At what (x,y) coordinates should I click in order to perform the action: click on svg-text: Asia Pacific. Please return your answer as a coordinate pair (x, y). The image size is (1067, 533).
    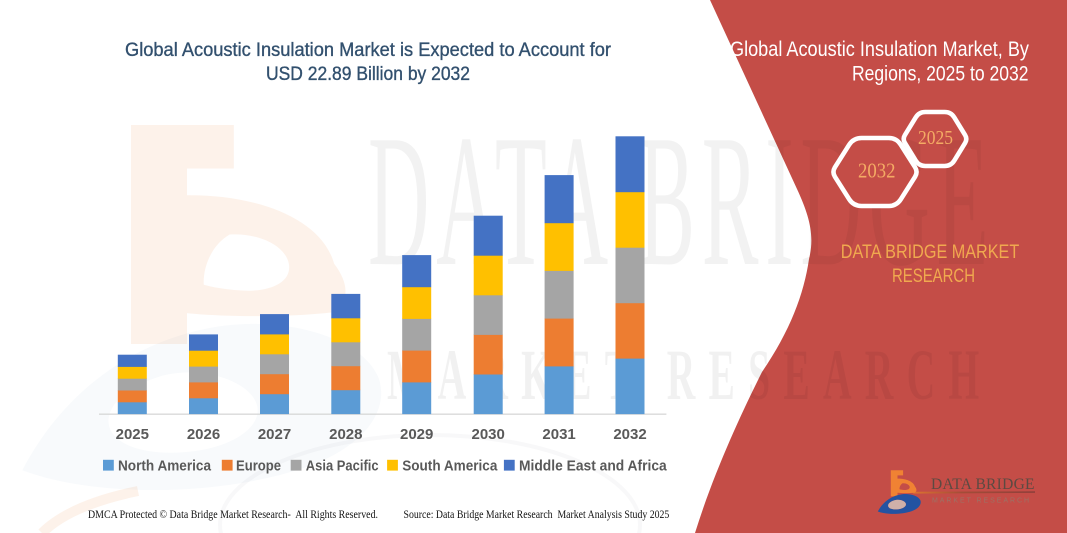
    Looking at the image, I should click on (342, 466).